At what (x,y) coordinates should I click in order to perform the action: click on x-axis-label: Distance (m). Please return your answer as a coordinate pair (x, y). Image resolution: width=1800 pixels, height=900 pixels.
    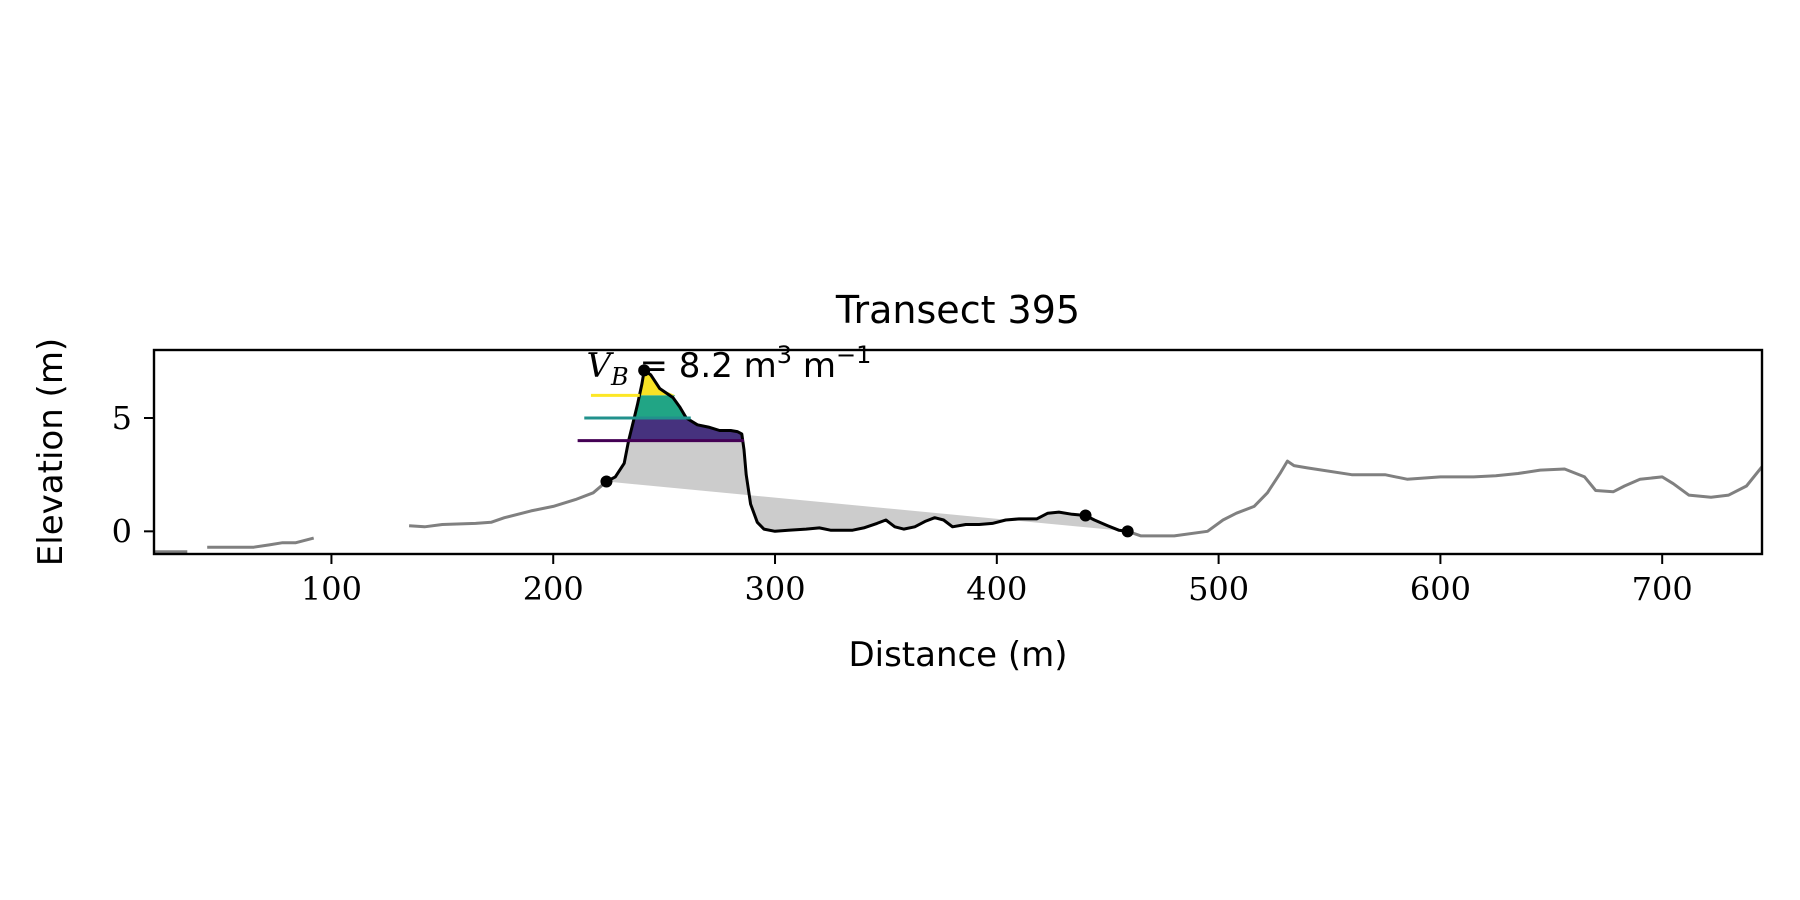
    Looking at the image, I should click on (957, 655).